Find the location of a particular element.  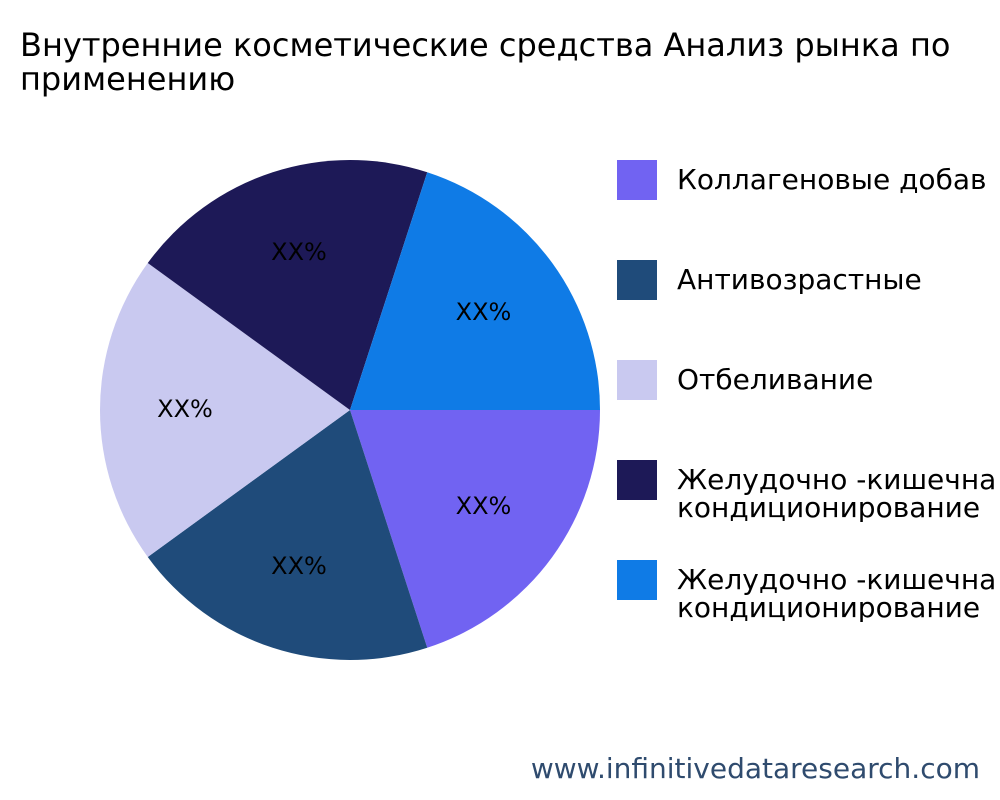

legend-label: Антивозрастные is located at coordinates (799, 280).